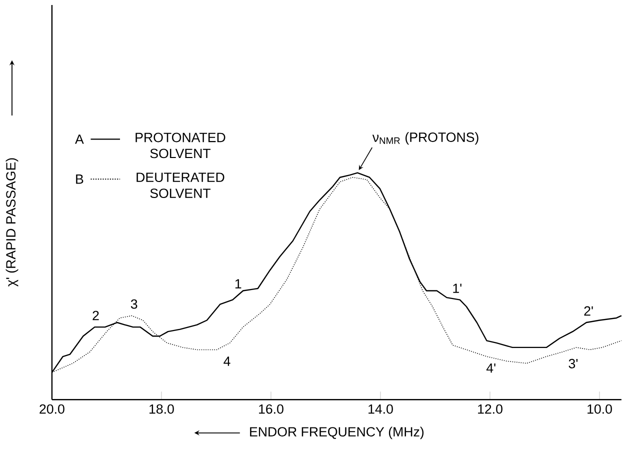 The height and width of the screenshot is (457, 622). Describe the element at coordinates (79, 139) in the screenshot. I see `text: A` at that location.